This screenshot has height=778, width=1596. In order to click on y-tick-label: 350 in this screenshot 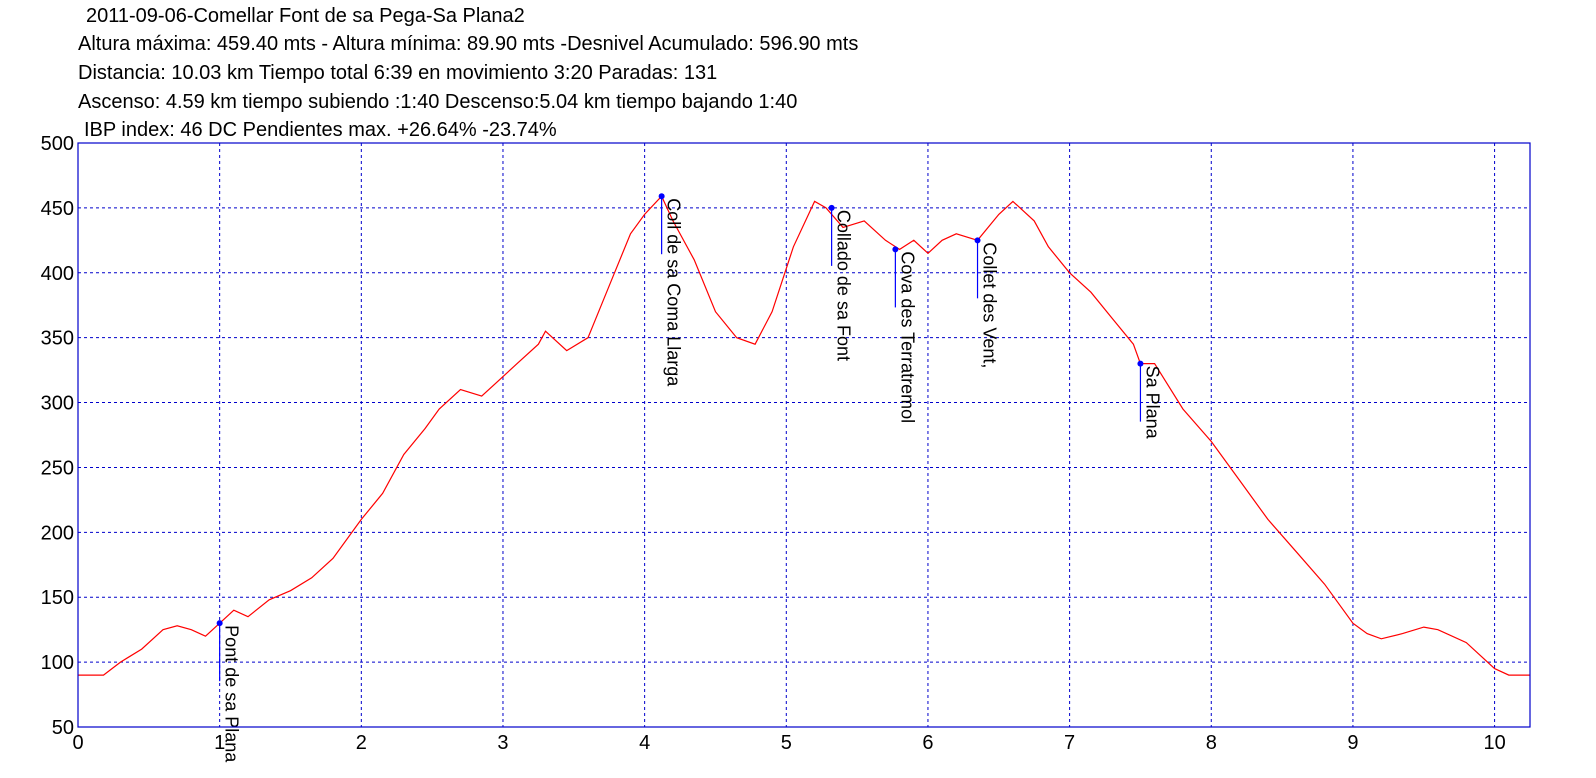, I will do `click(57, 339)`.